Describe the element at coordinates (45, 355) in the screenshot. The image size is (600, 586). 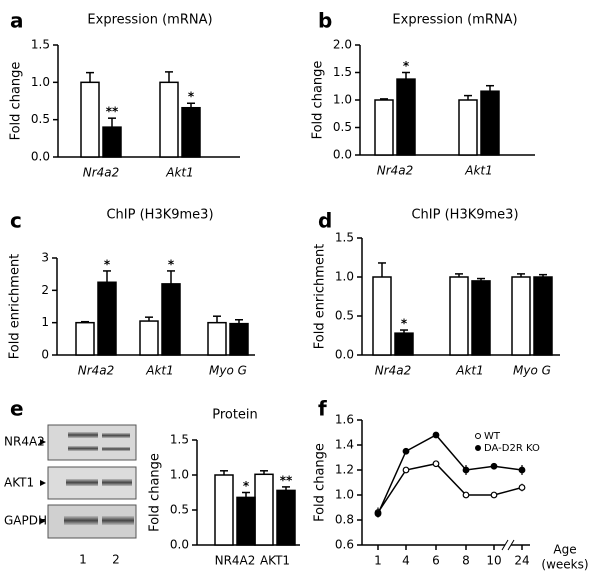
I see `y-tick-label: 0` at that location.